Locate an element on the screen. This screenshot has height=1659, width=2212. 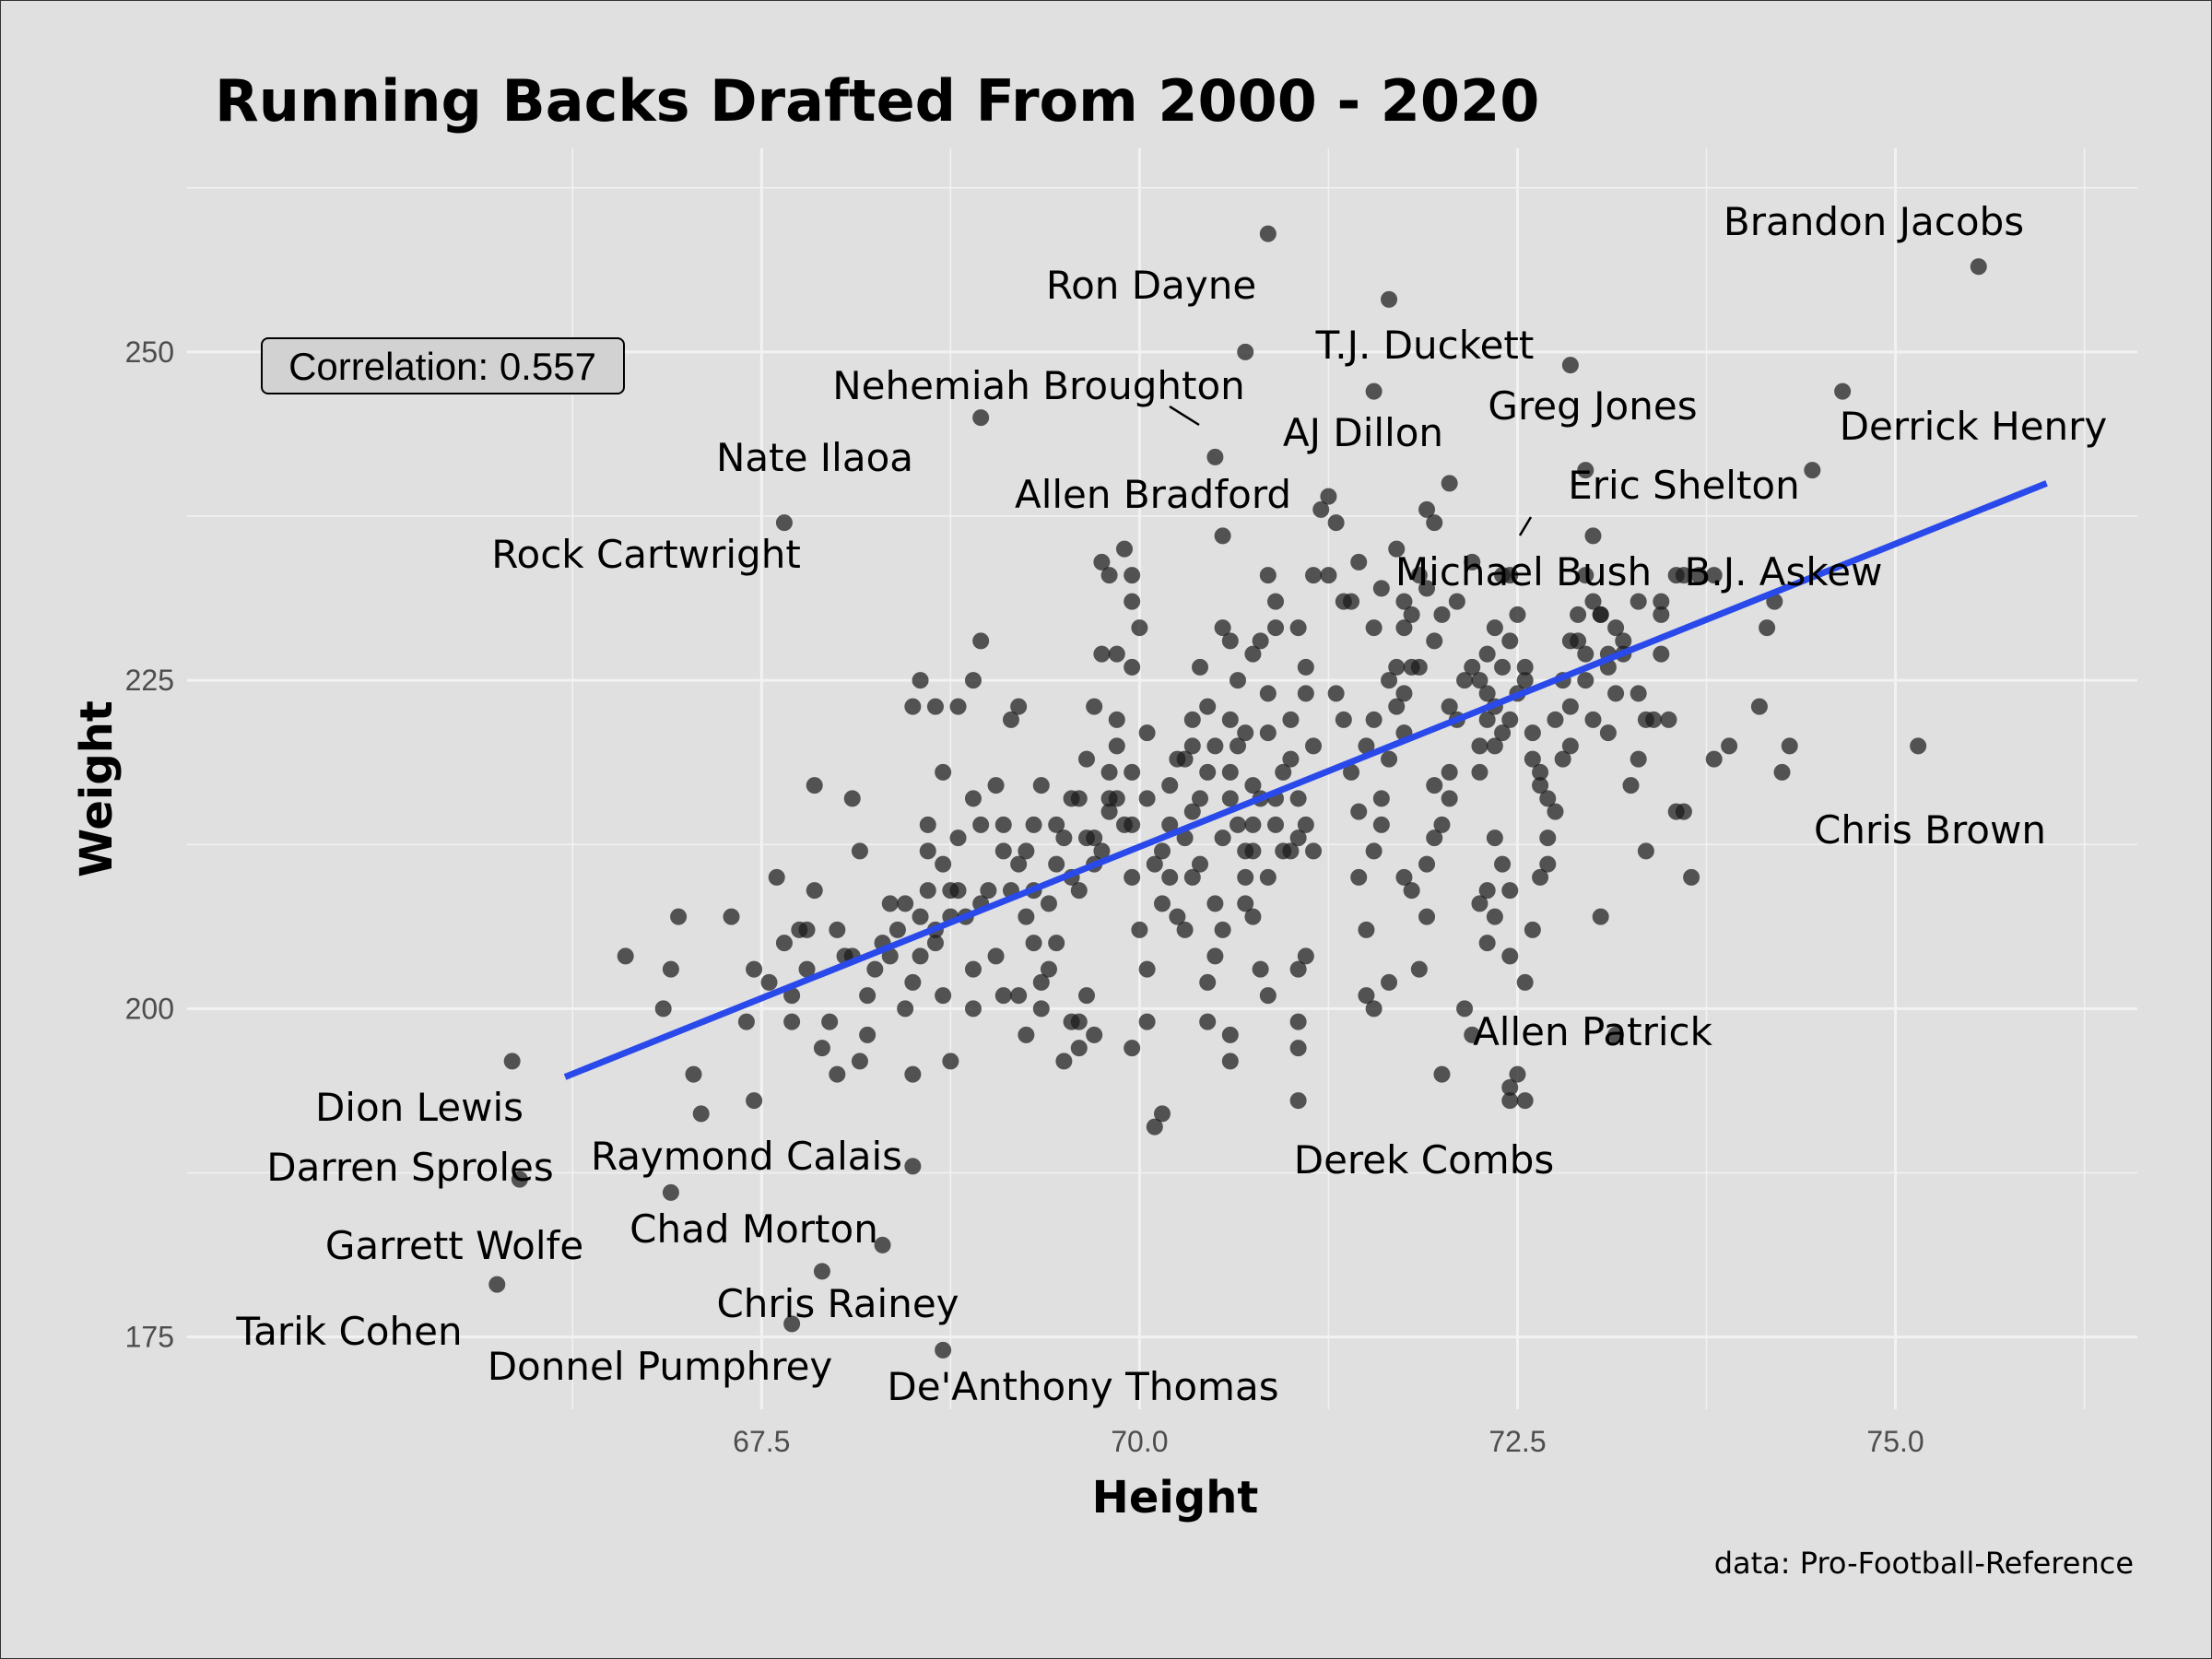
chart-title: Running Backs Drafted From 2000 - 2020 is located at coordinates (877, 101).